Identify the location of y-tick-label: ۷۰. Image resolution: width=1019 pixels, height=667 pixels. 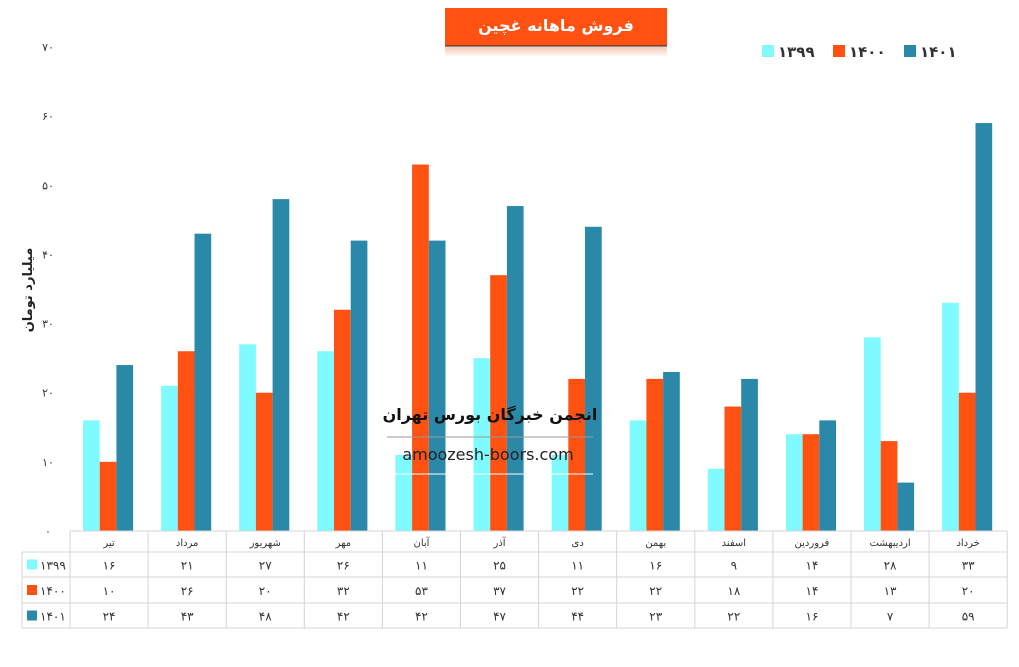
(48, 47).